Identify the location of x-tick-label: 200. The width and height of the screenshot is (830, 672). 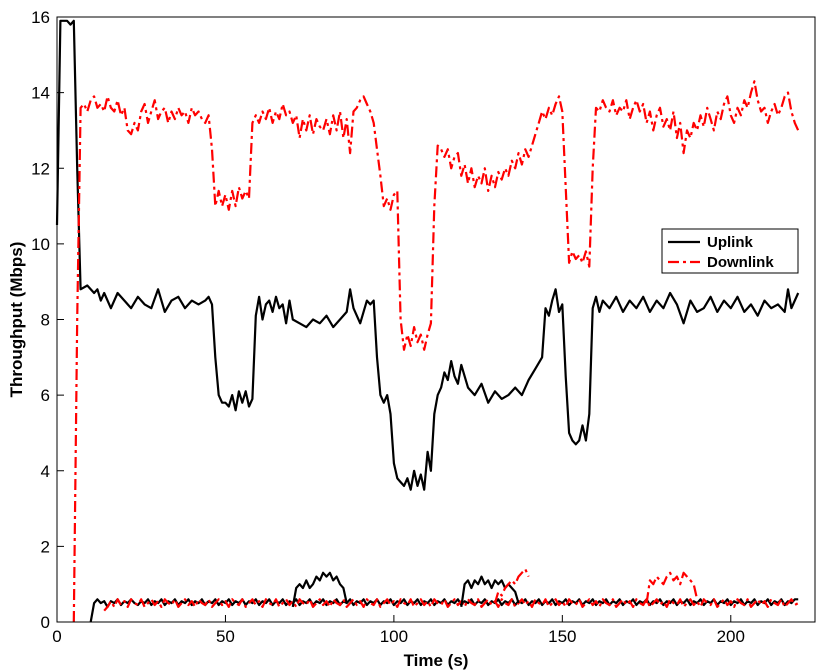
(731, 636).